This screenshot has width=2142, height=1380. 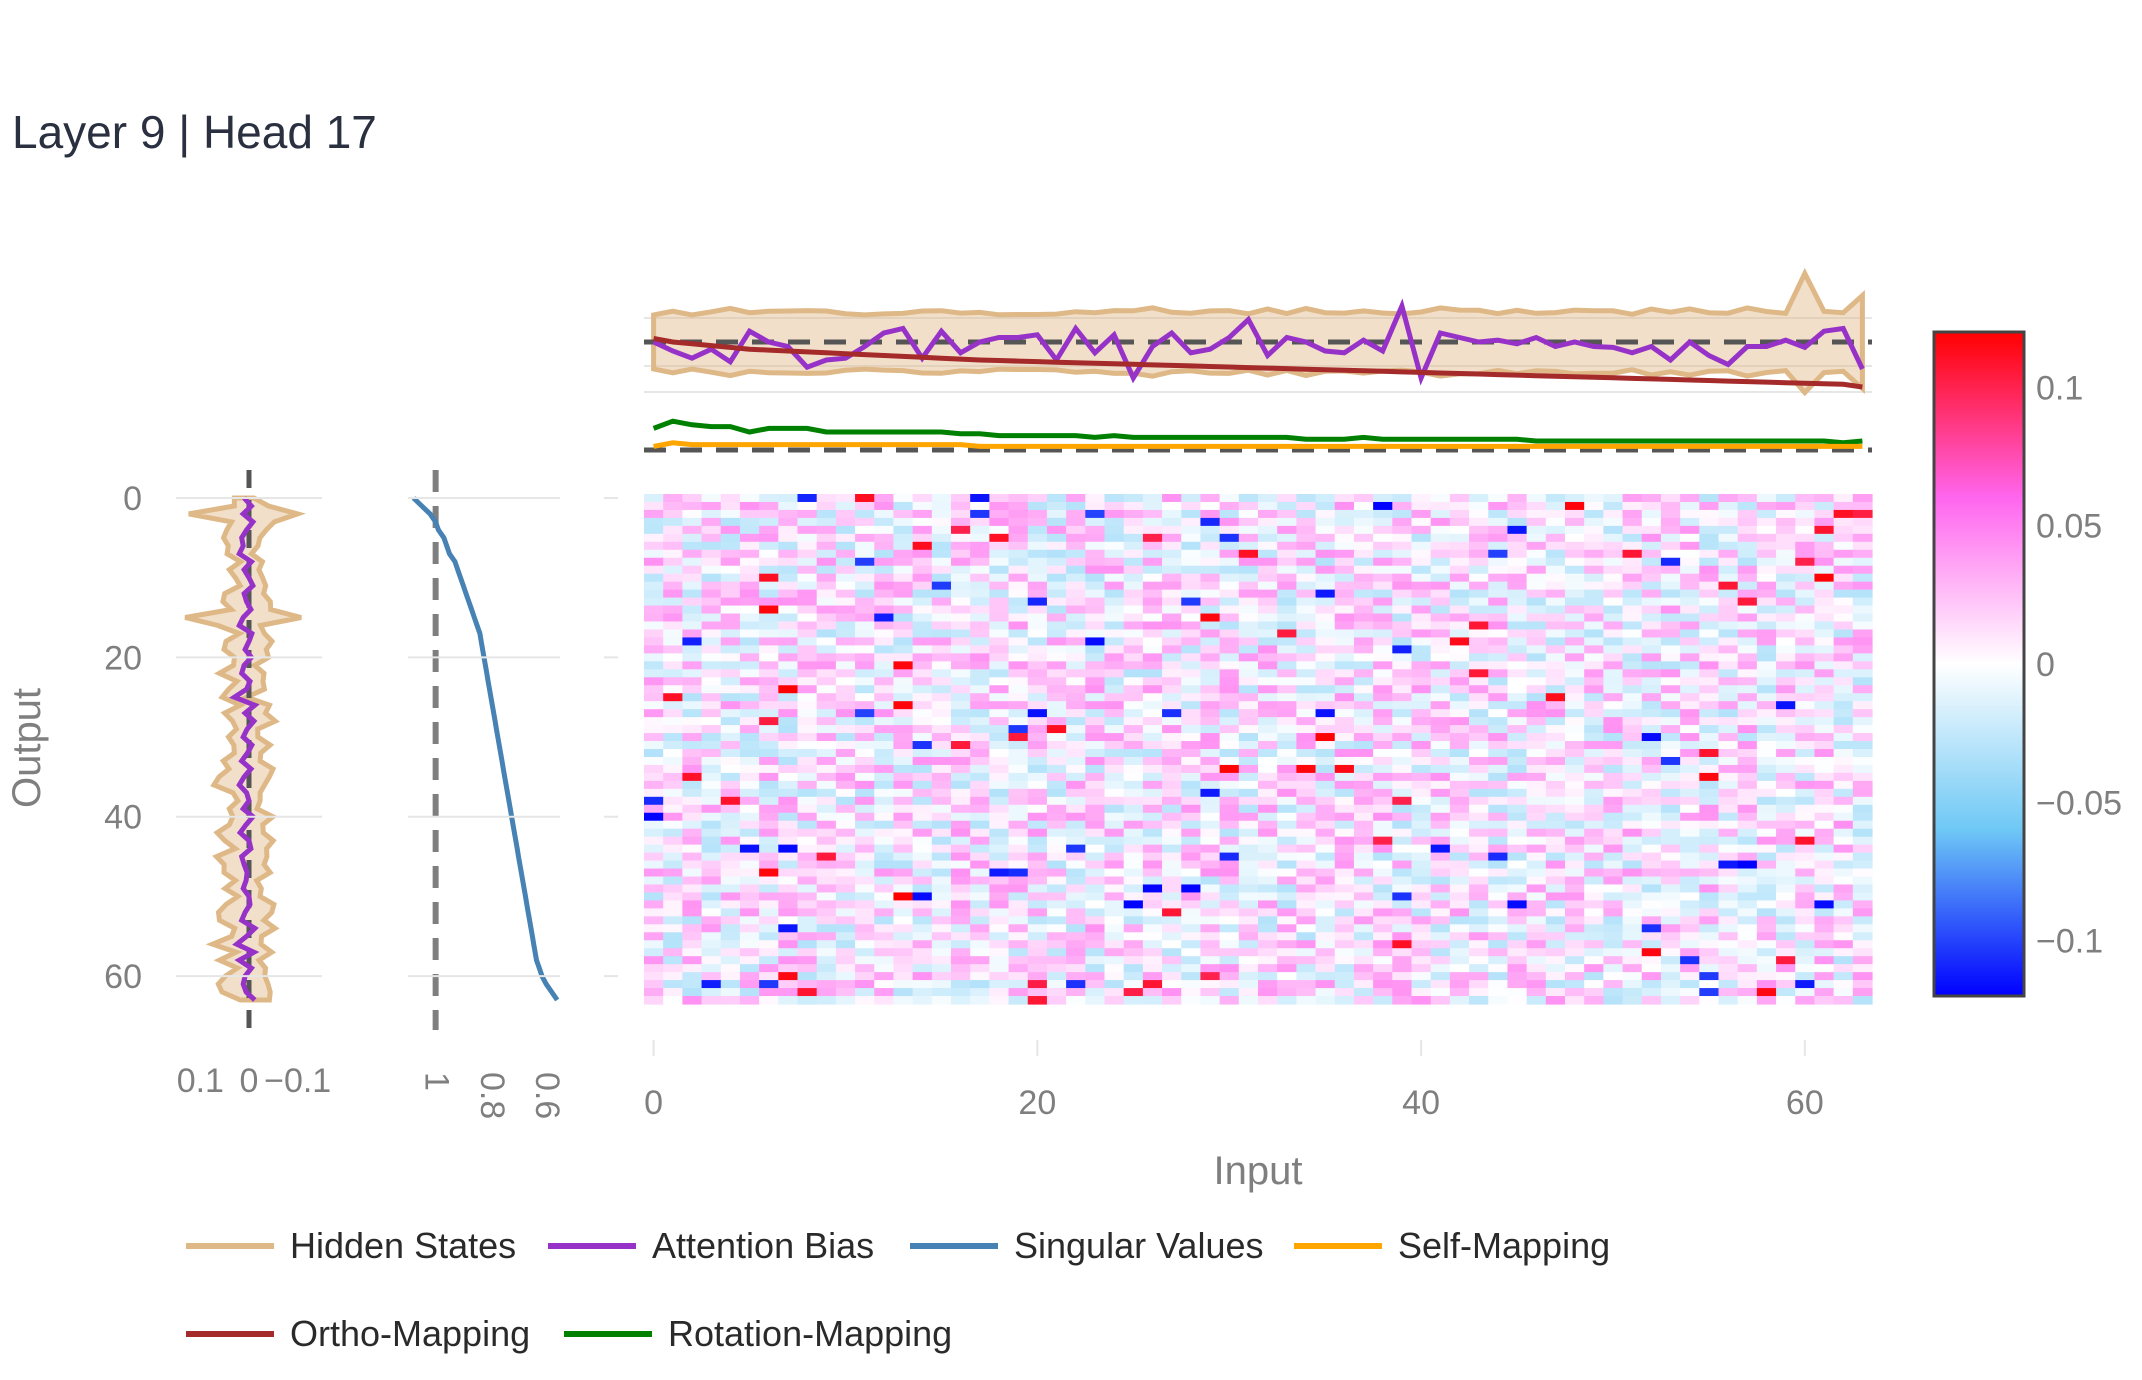 I want to click on legend-item: Self-Mapping, so click(x=1452, y=1245).